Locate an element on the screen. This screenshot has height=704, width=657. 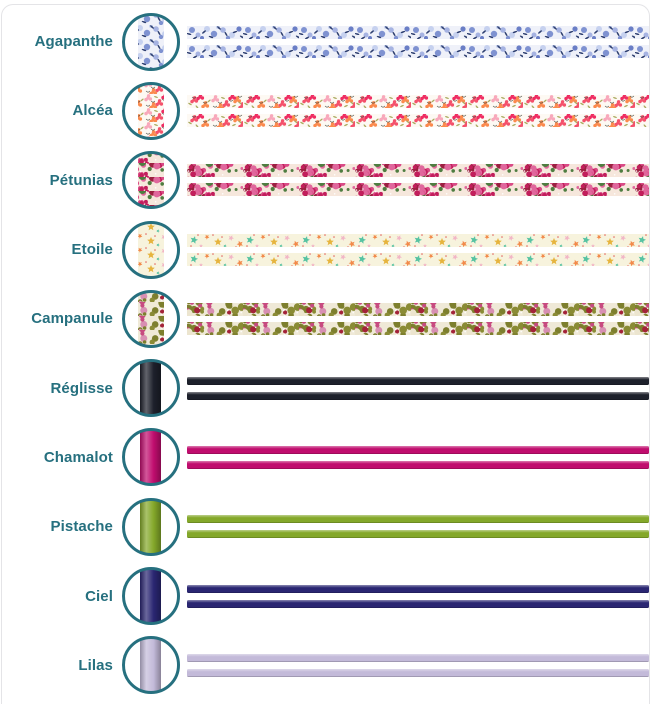
swatch-label: Lilas is located at coordinates (95, 665).